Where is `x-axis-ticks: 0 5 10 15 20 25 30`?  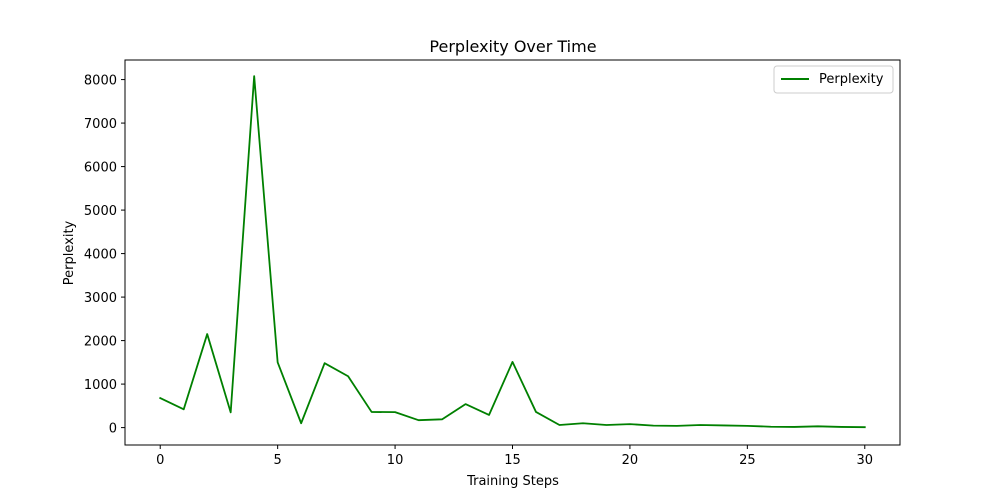
x-axis-ticks: 0 5 10 15 20 25 30 is located at coordinates (514, 456).